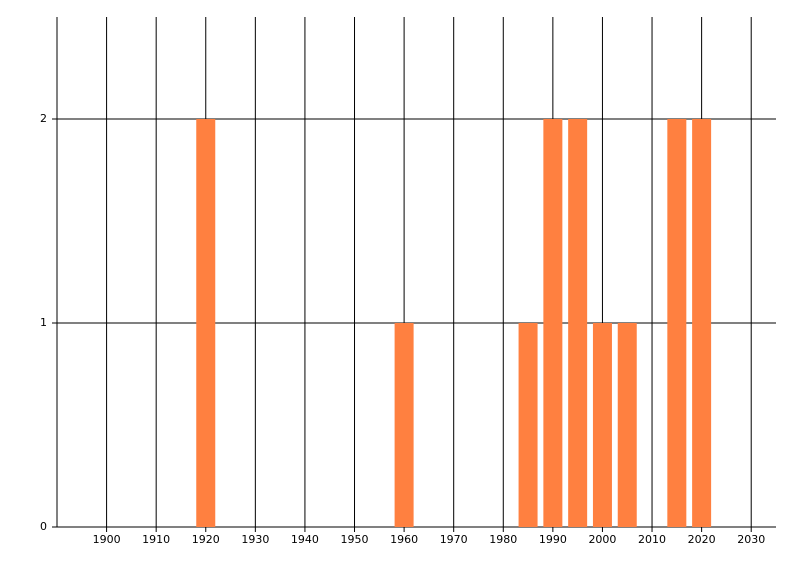 The image size is (800, 576). I want to click on x-tick-label: 1950, so click(355, 539).